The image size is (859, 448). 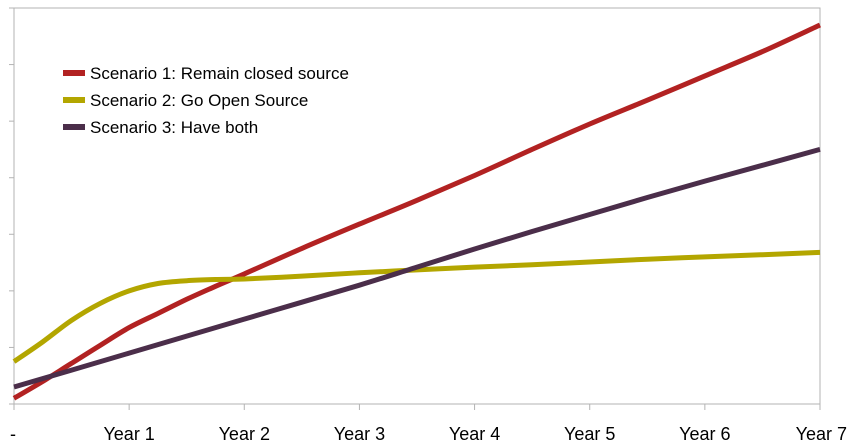 I want to click on x-tick-label: Year 1, so click(x=128, y=434).